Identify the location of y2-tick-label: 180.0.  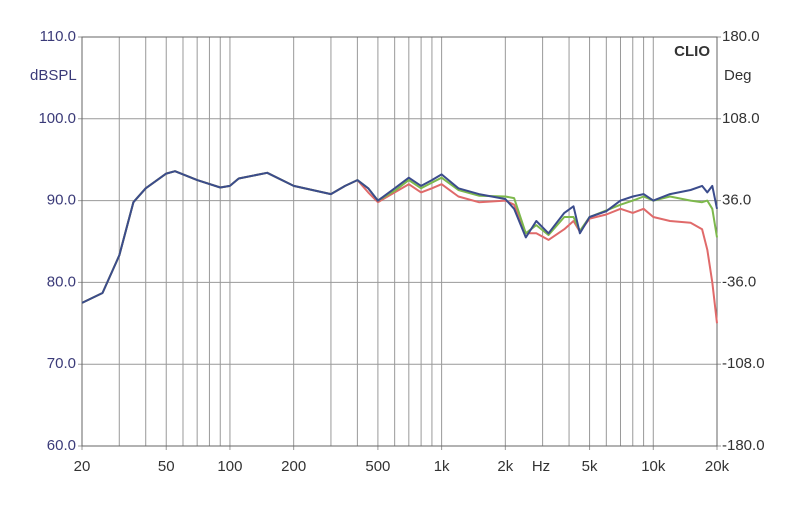
(741, 36).